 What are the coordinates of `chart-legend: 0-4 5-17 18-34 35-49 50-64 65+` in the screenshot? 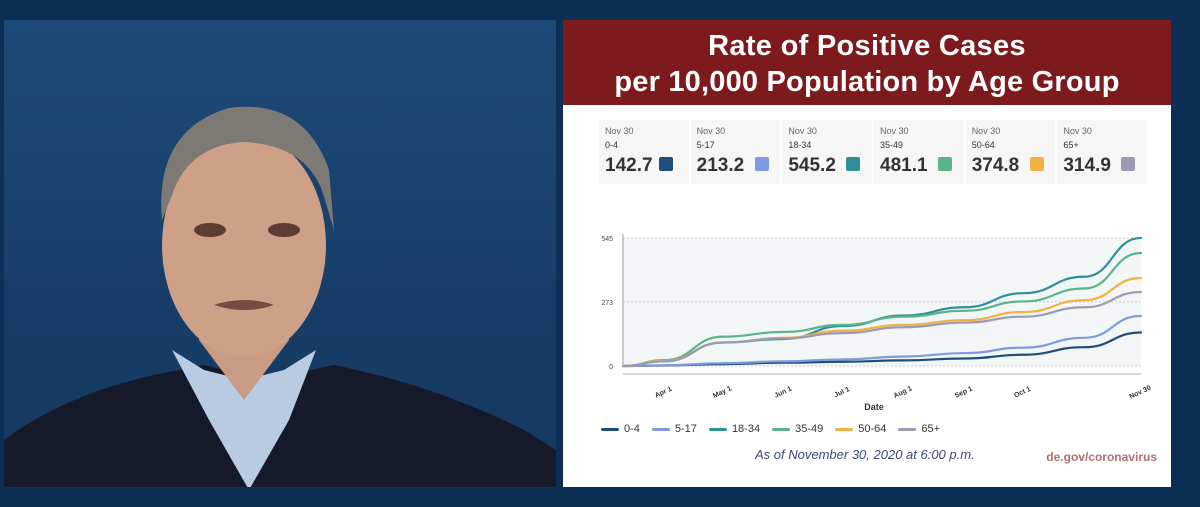 It's located at (776, 429).